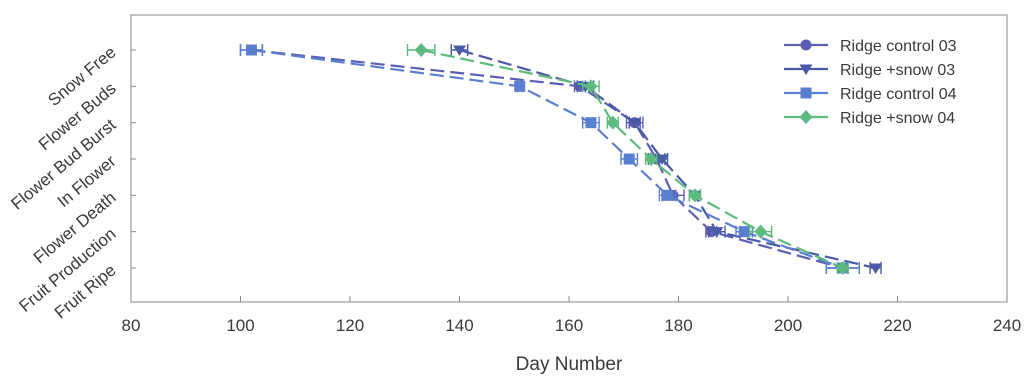 The height and width of the screenshot is (380, 1028). Describe the element at coordinates (678, 325) in the screenshot. I see `x-tick-label: 180` at that location.